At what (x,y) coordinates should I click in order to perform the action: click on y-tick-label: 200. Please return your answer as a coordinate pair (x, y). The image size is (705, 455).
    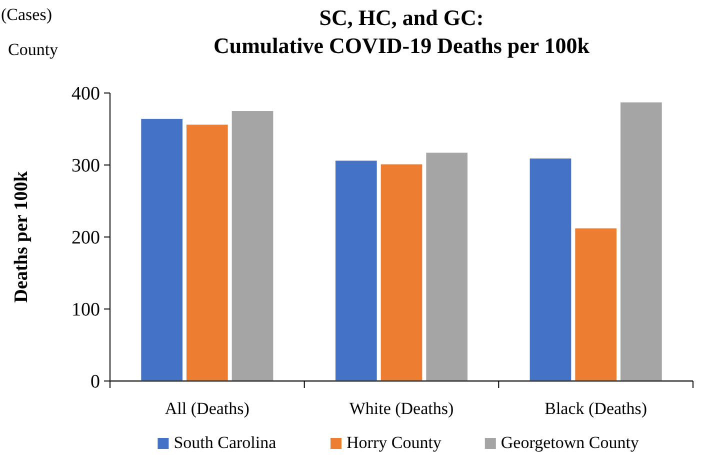
    Looking at the image, I should click on (86, 238).